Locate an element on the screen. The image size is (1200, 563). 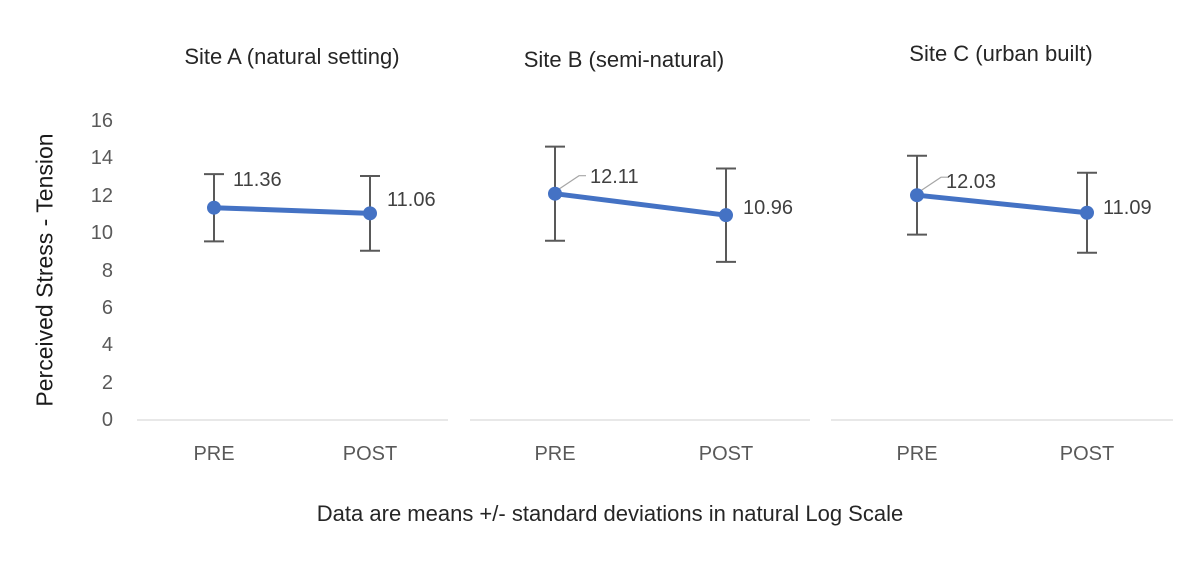
data-label: 11.36 is located at coordinates (257, 180).